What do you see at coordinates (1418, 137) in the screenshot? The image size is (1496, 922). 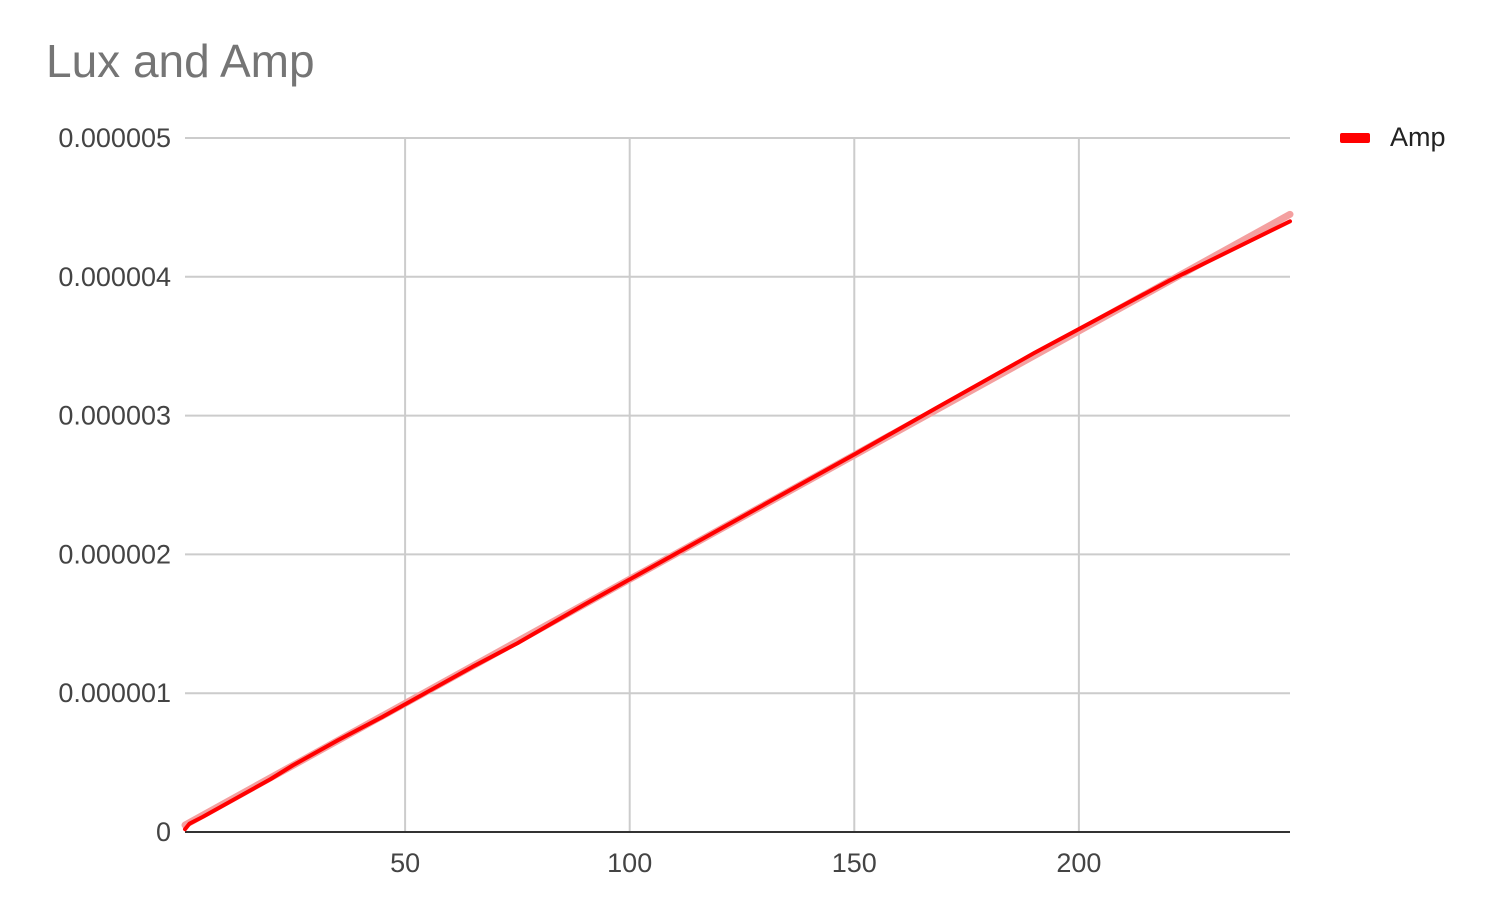 I see `legend-label-amp: Amp` at bounding box center [1418, 137].